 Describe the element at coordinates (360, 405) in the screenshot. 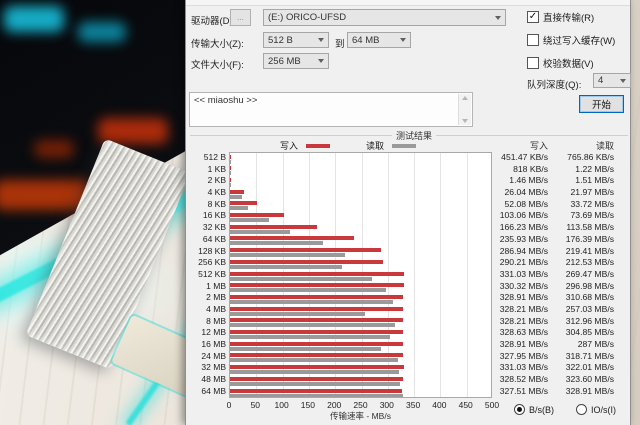

I see `x-tick-label: 250` at that location.